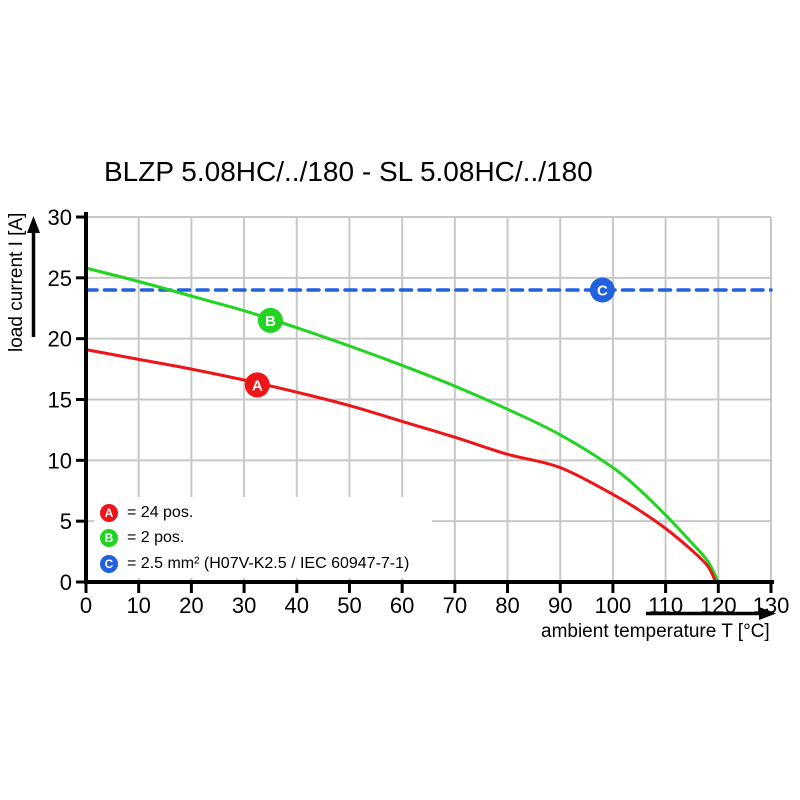 The width and height of the screenshot is (800, 800). What do you see at coordinates (254, 538) in the screenshot?
I see `legend-item-b: B = 2 pos.` at bounding box center [254, 538].